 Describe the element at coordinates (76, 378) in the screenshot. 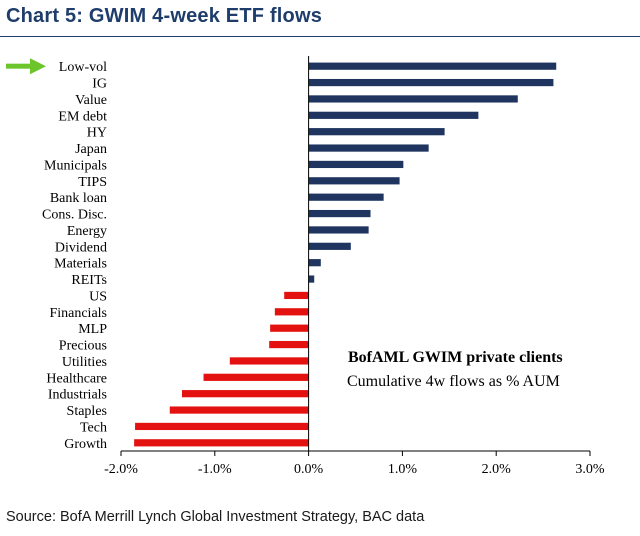

I see `category-label: Healthcare` at that location.